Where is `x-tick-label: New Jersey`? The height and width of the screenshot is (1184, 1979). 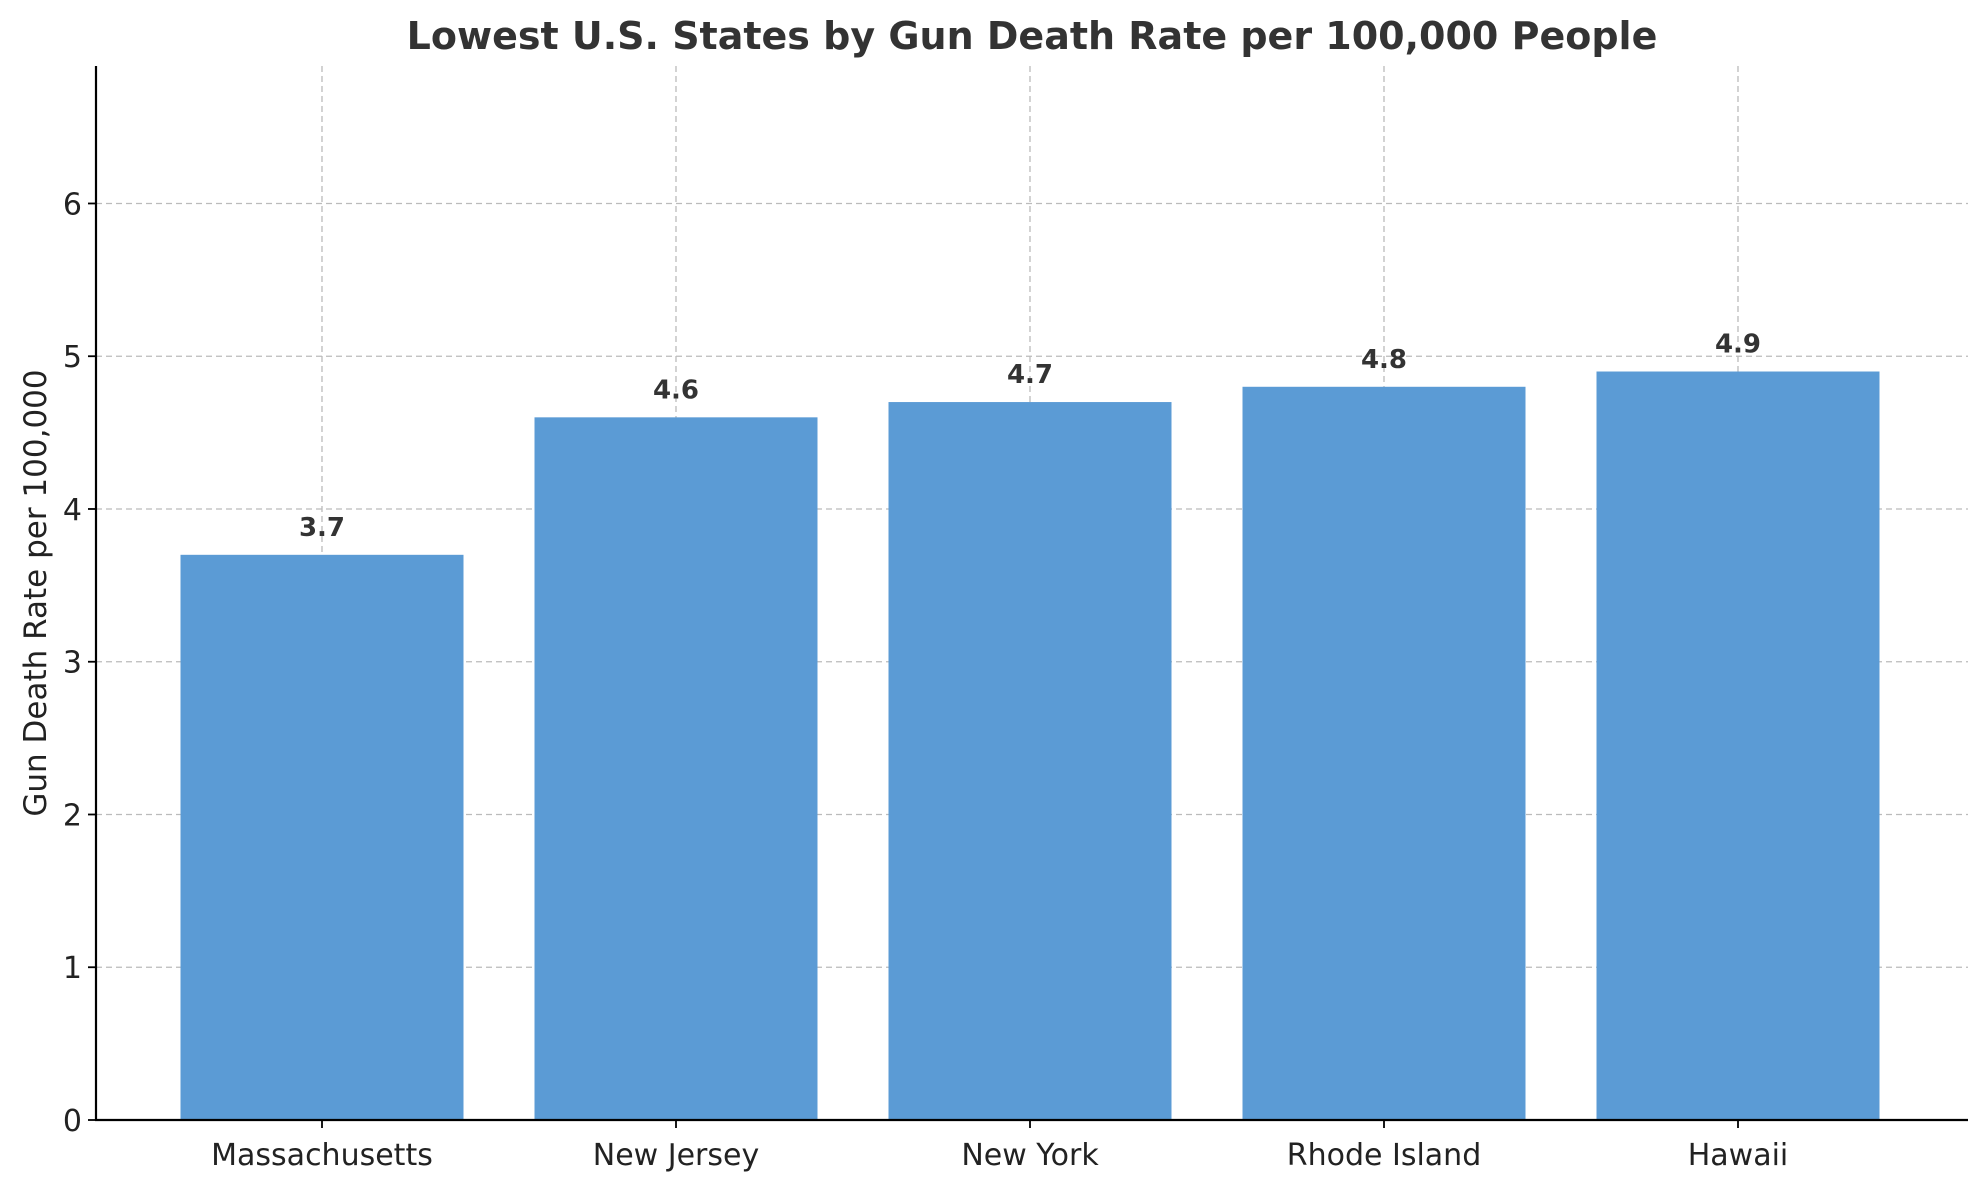 x-tick-label: New Jersey is located at coordinates (676, 1155).